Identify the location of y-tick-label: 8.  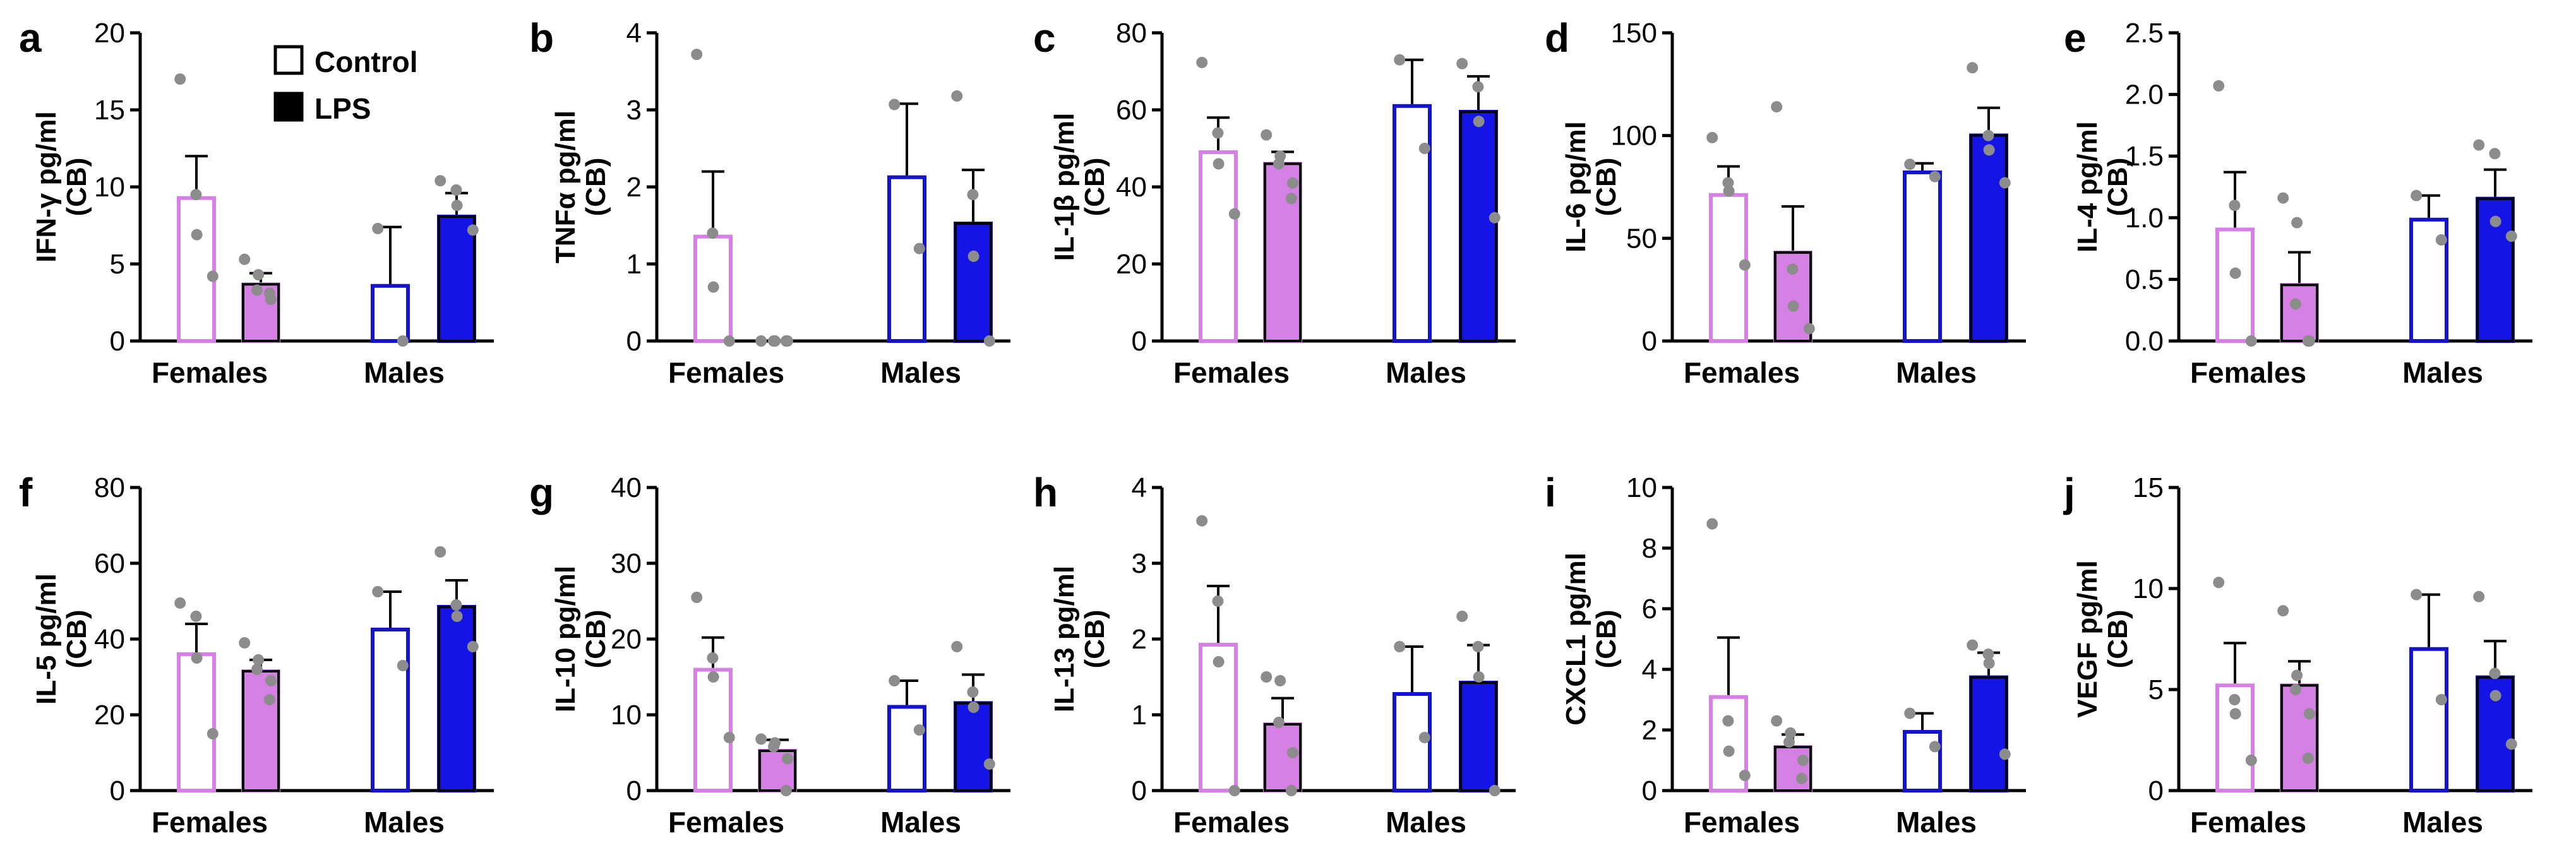
(1649, 548).